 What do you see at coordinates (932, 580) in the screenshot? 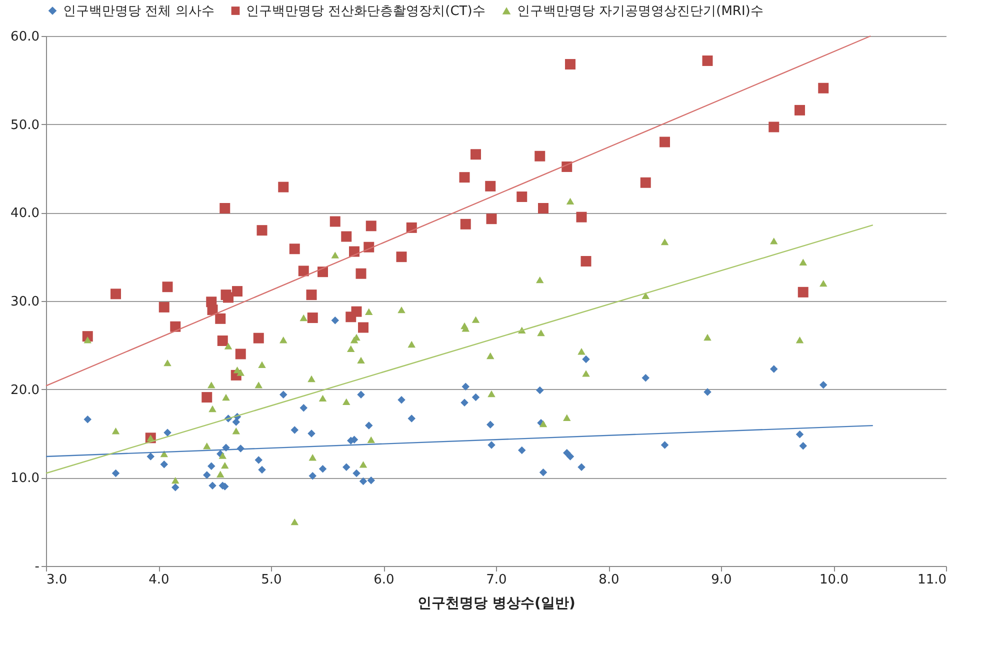
I see `x-tick-label: 11.0` at bounding box center [932, 580].